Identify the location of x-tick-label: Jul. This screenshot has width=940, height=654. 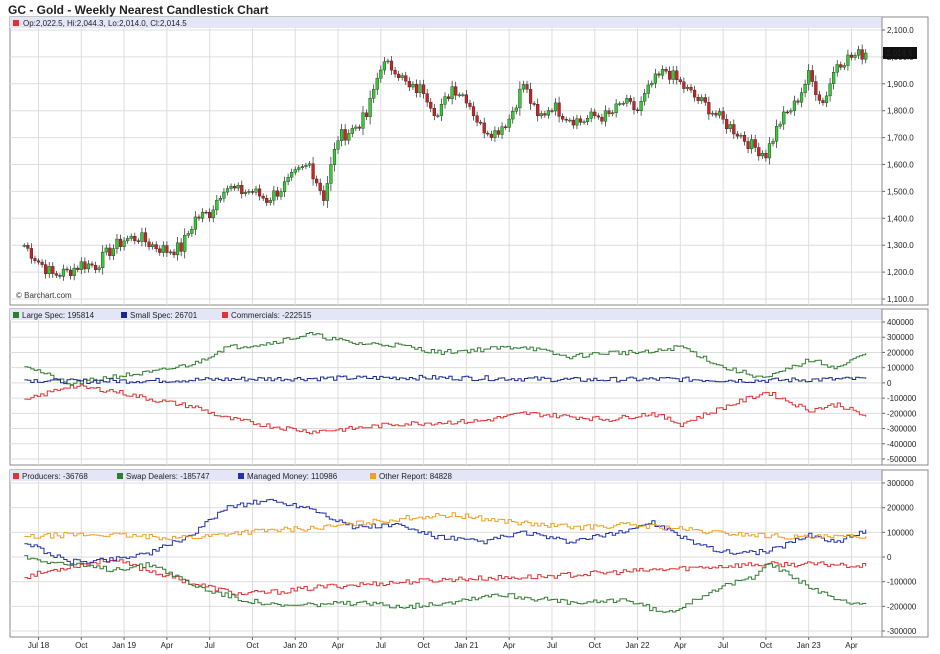
(723, 645).